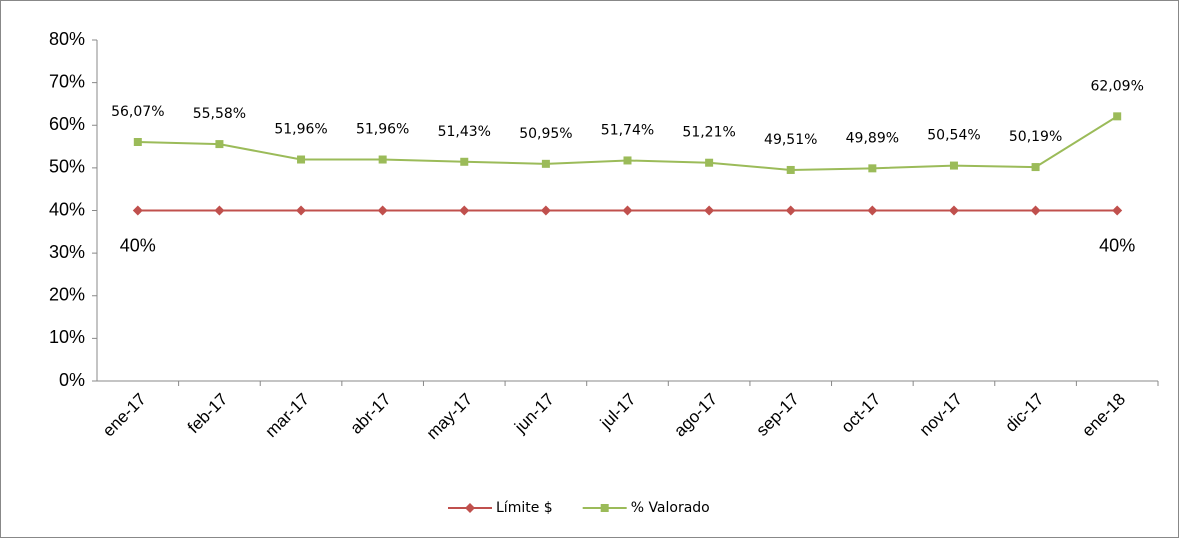 The width and height of the screenshot is (1182, 538). What do you see at coordinates (1116, 86) in the screenshot?
I see `data-label: 62,09%` at bounding box center [1116, 86].